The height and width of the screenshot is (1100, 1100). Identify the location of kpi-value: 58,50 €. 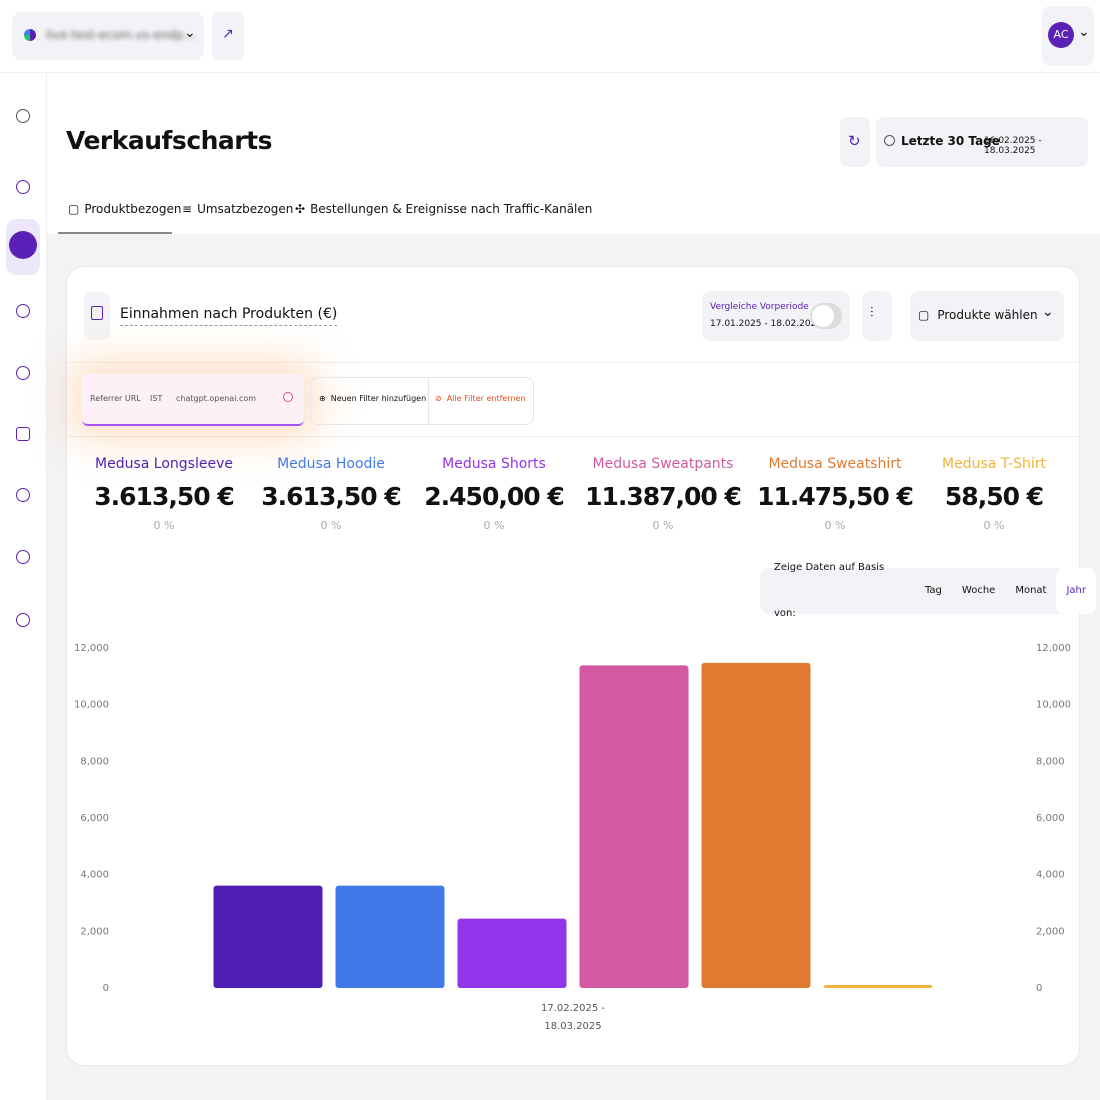
(994, 496).